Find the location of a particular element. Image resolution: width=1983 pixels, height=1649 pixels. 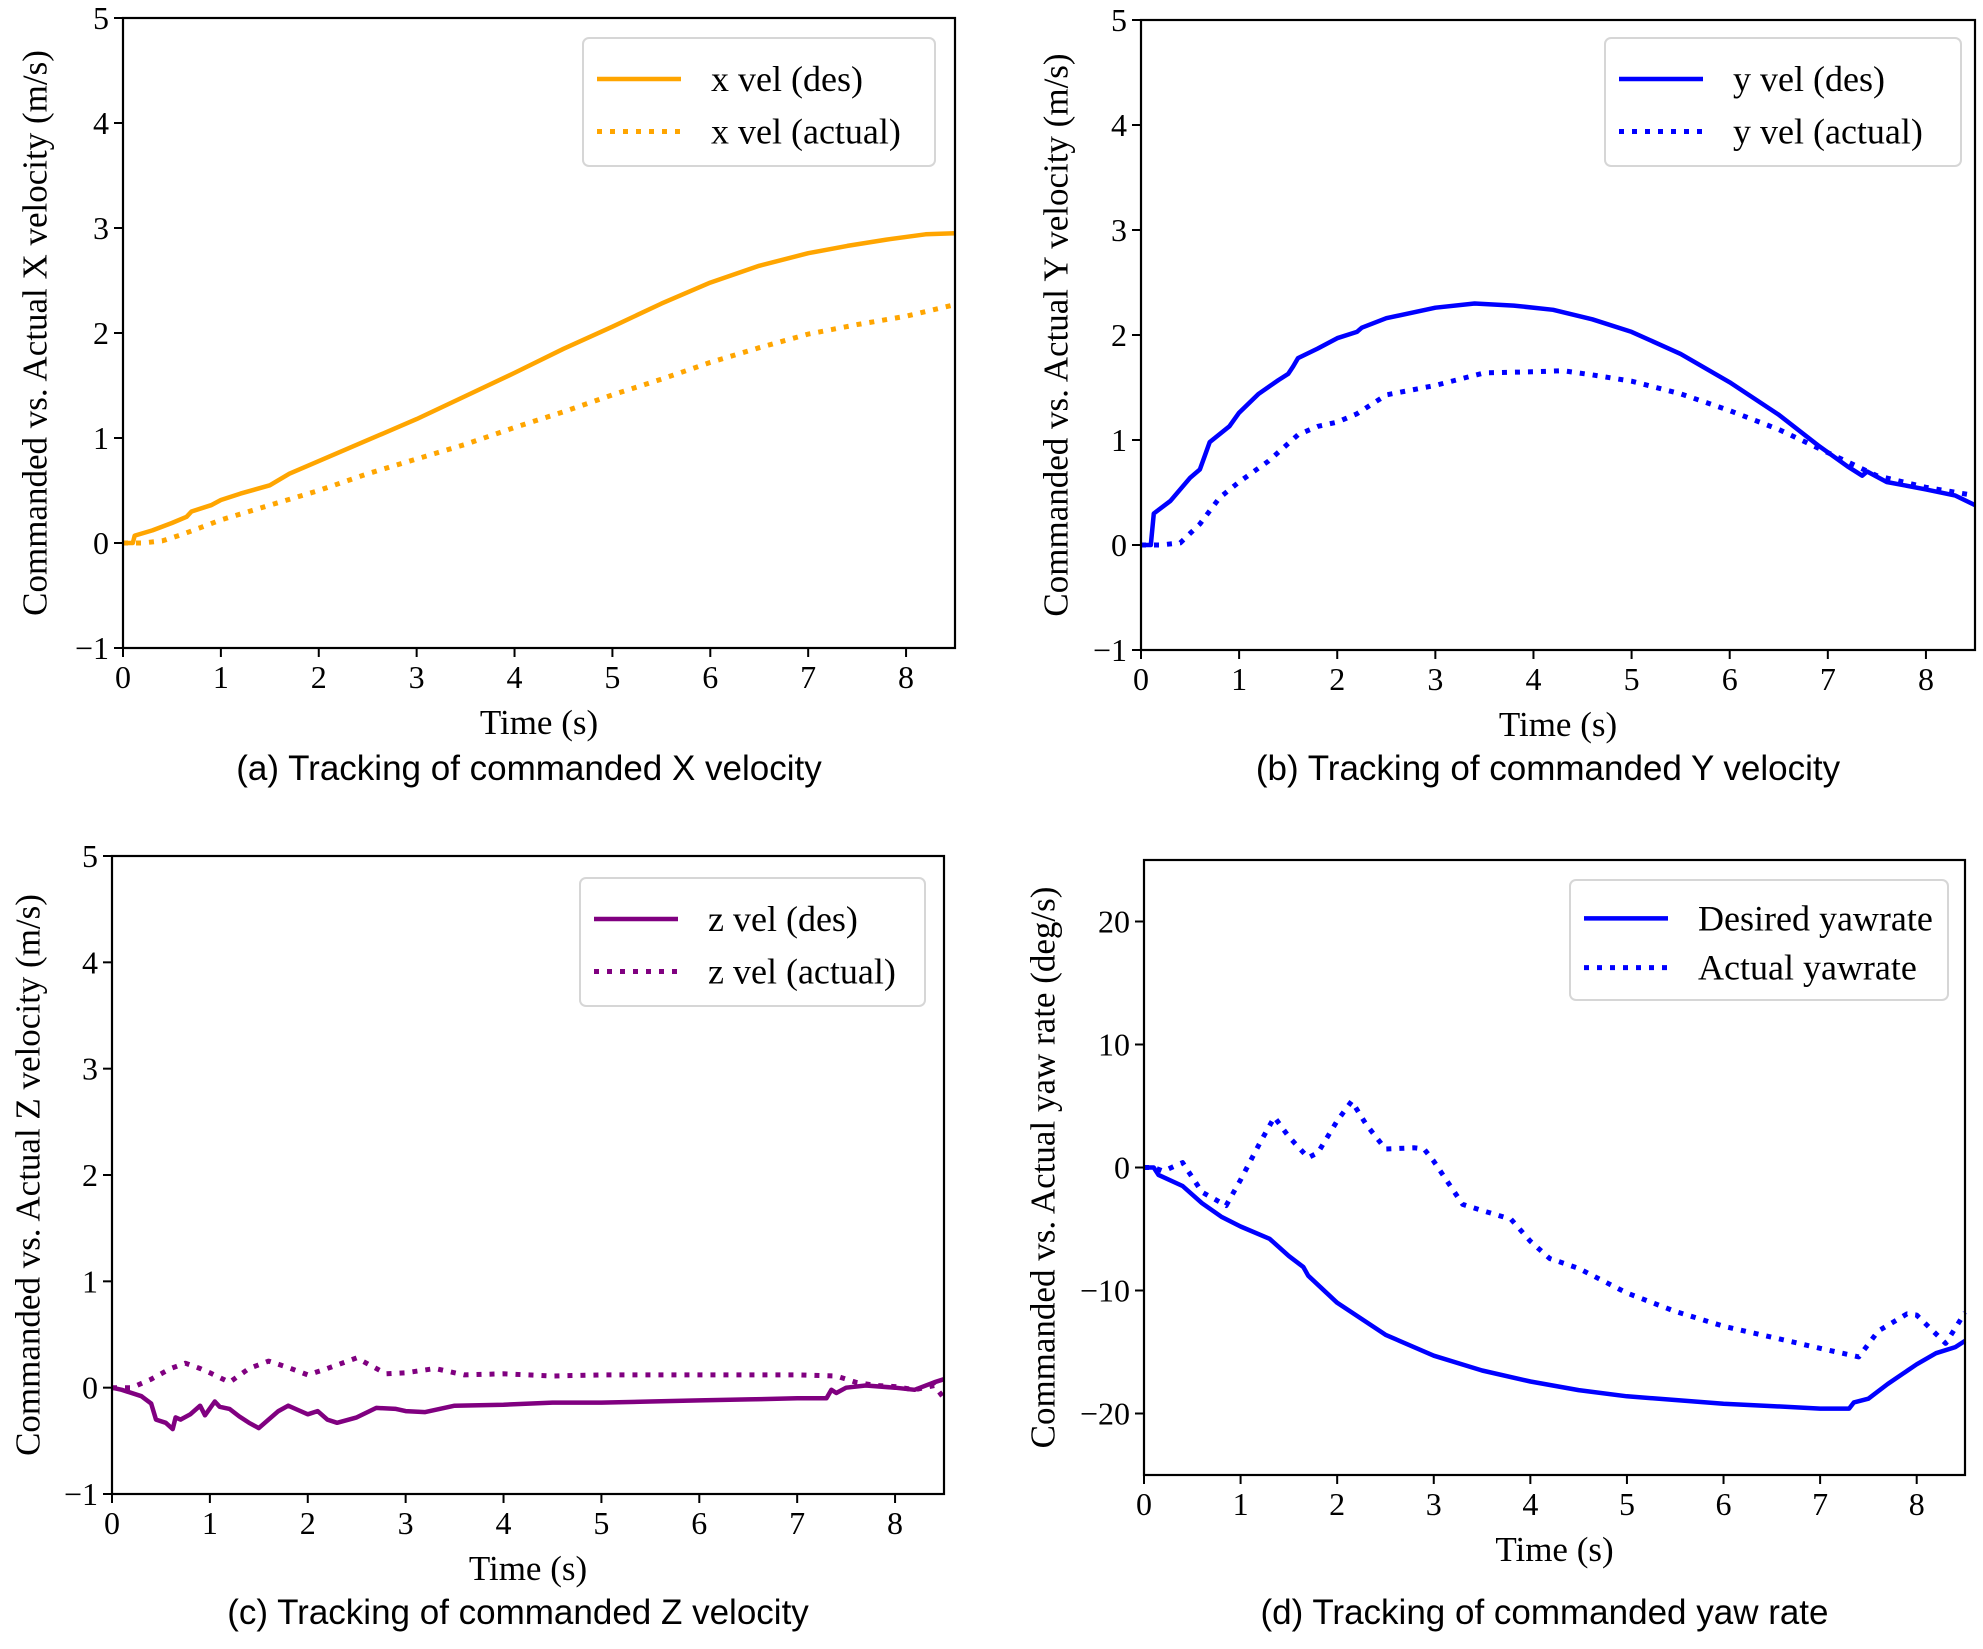

y-tick-label: −20 is located at coordinates (1105, 1414).